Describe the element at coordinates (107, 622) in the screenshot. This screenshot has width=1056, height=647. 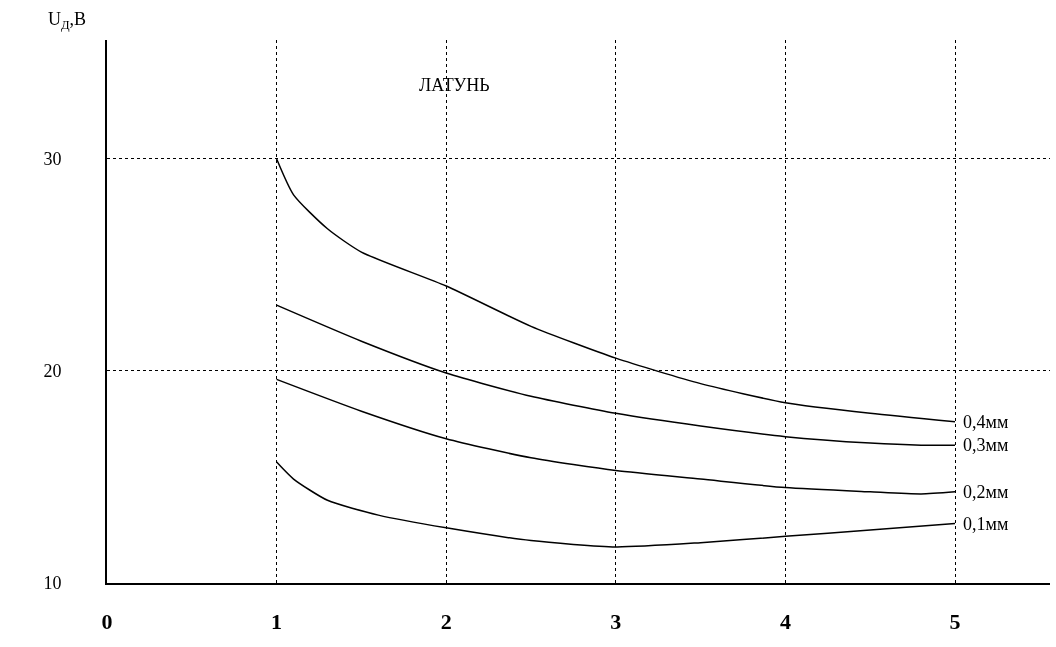
I see `x-tick-label: 0` at that location.